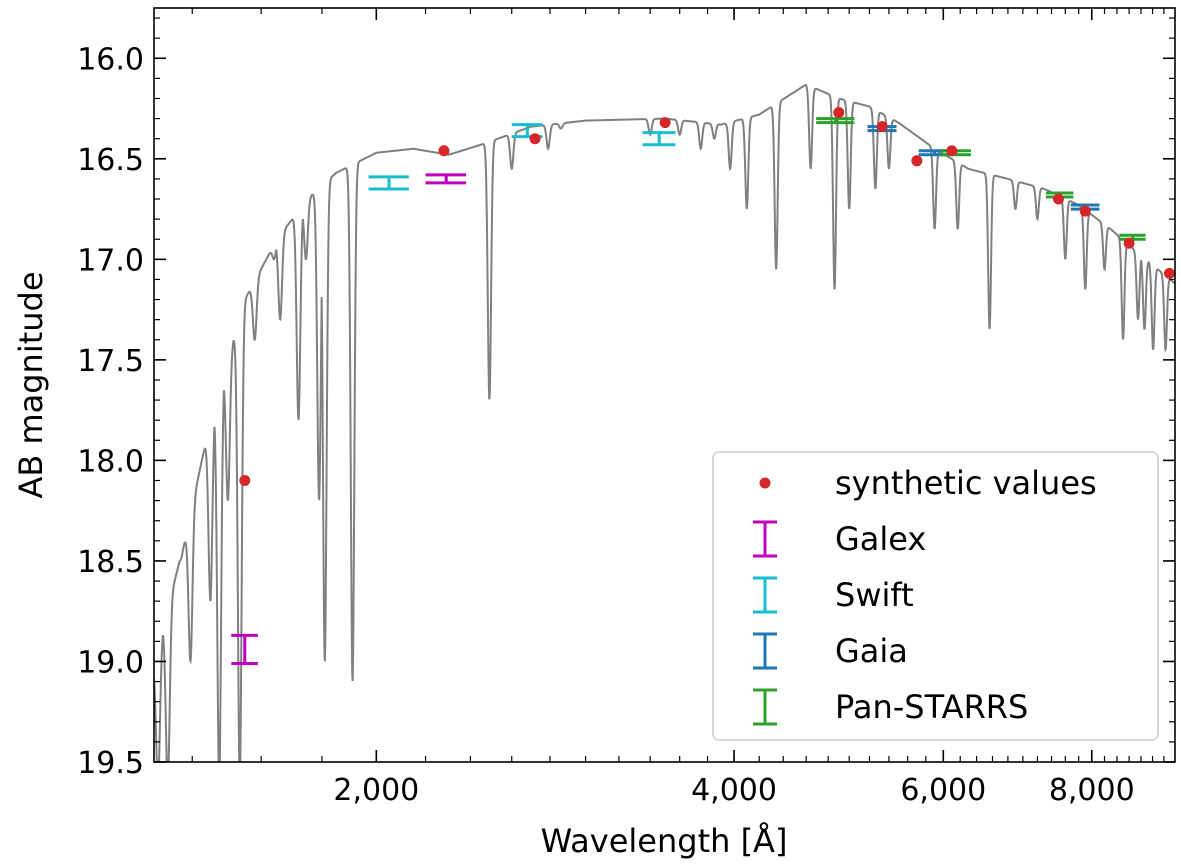 The image size is (1181, 865). I want to click on y-tick-label: 16.5, so click(110, 160).